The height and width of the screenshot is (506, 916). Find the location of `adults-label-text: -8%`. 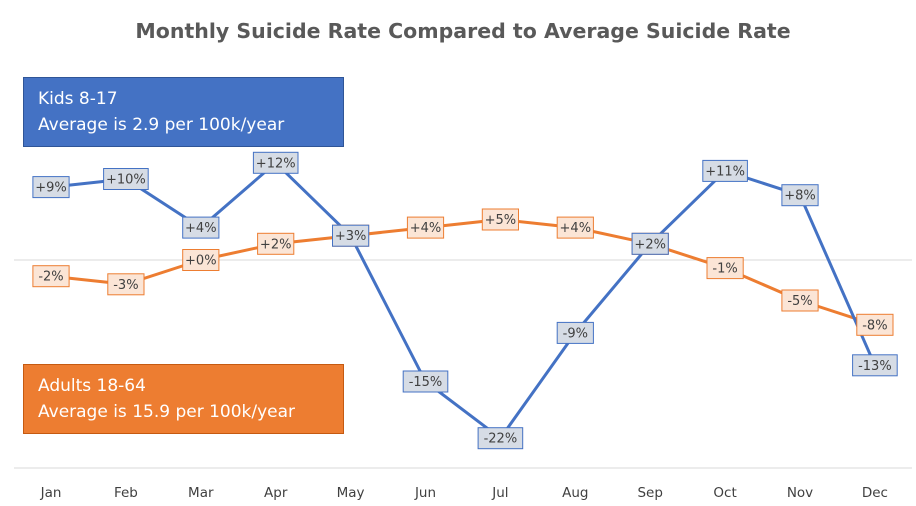

adults-label-text: -8% is located at coordinates (874, 325).